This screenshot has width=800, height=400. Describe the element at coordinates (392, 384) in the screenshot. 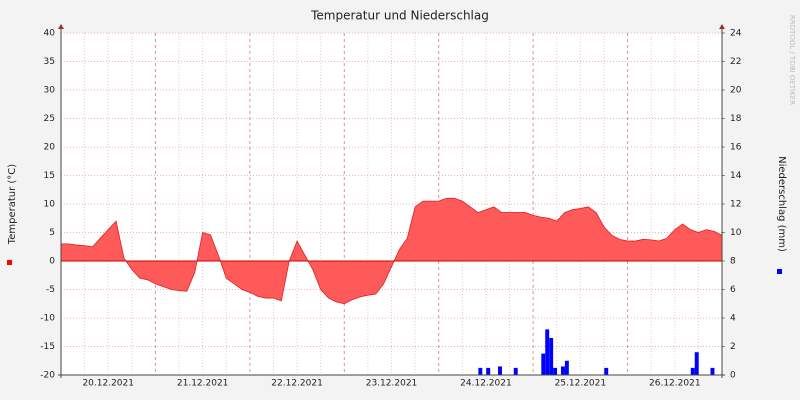

I see `x-tick-label: 23.12.2021` at that location.